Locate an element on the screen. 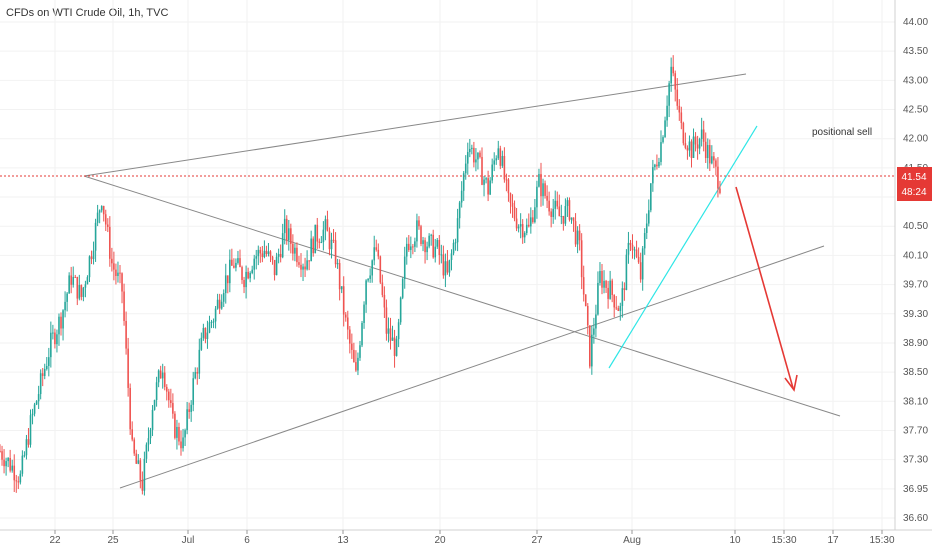 Image resolution: width=932 pixels, height=550 pixels. y-tick-label: 42.00 is located at coordinates (915, 139).